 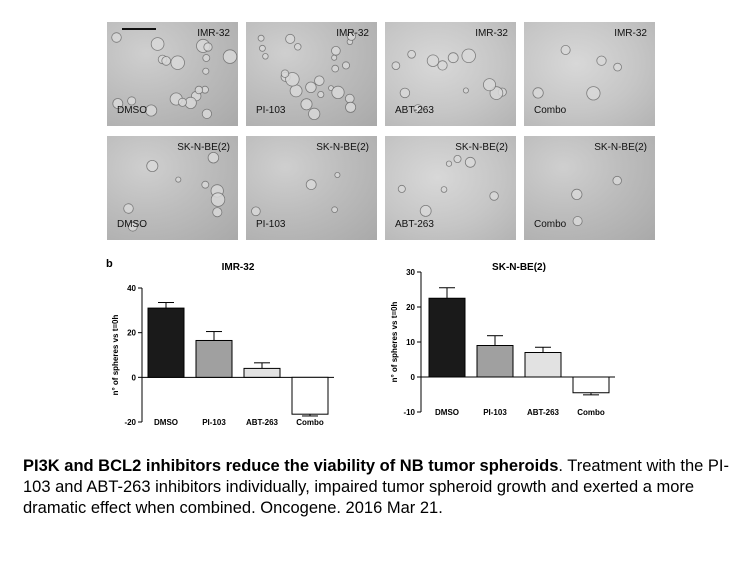 I want to click on chart-title: IMR-32, so click(x=238, y=267).